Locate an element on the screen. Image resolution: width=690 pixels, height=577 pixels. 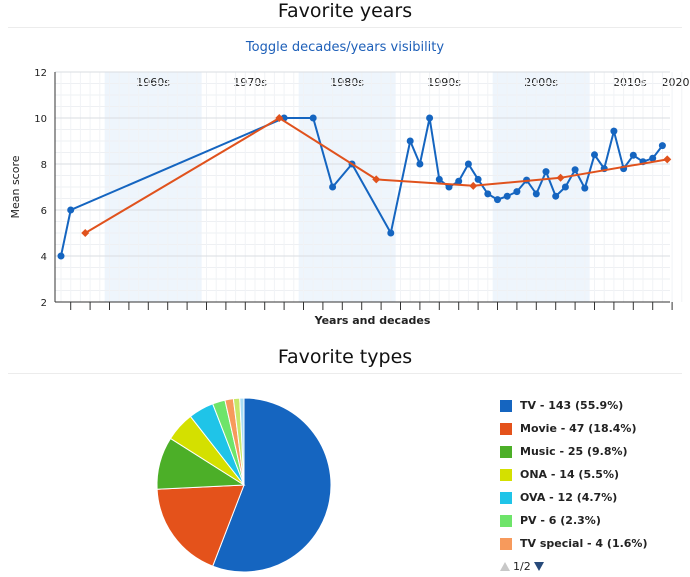
legend-item: OVA - 12 (4.7%) is located at coordinates (573, 497).